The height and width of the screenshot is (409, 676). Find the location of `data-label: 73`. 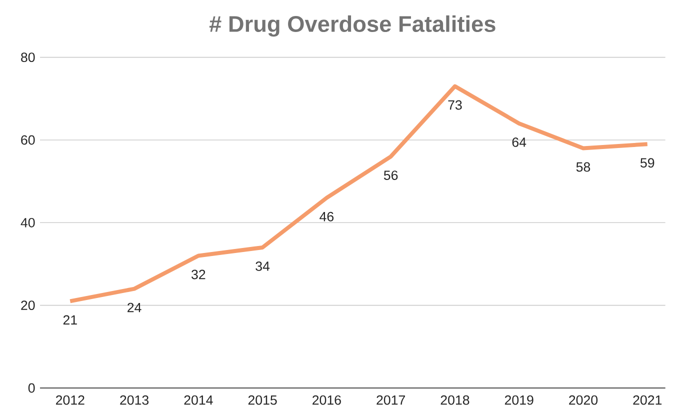

data-label: 73 is located at coordinates (455, 105).